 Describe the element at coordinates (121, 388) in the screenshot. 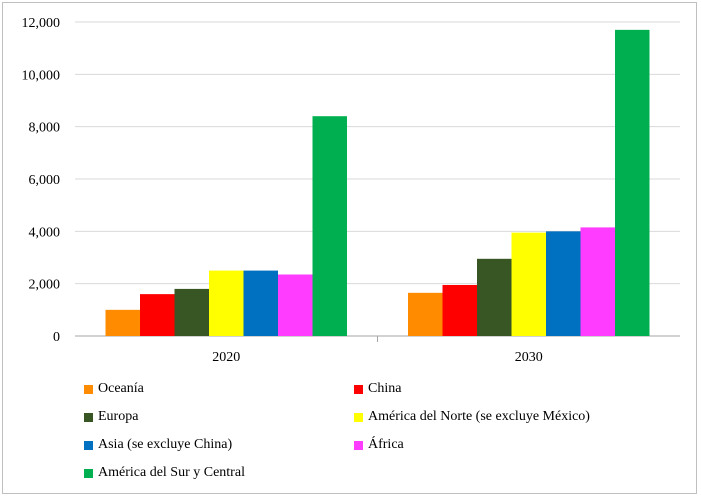

I see `legend-label: Oceanía` at that location.